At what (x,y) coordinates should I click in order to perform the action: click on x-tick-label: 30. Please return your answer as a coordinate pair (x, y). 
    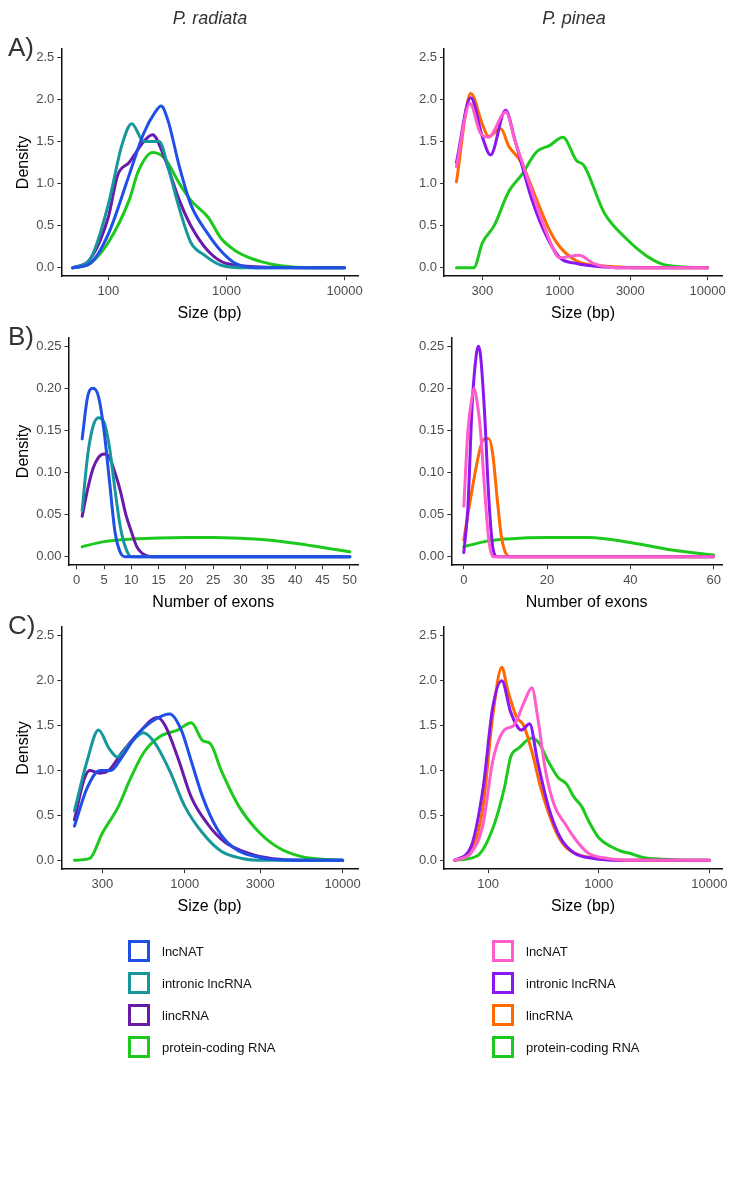
    Looking at the image, I should click on (240, 579).